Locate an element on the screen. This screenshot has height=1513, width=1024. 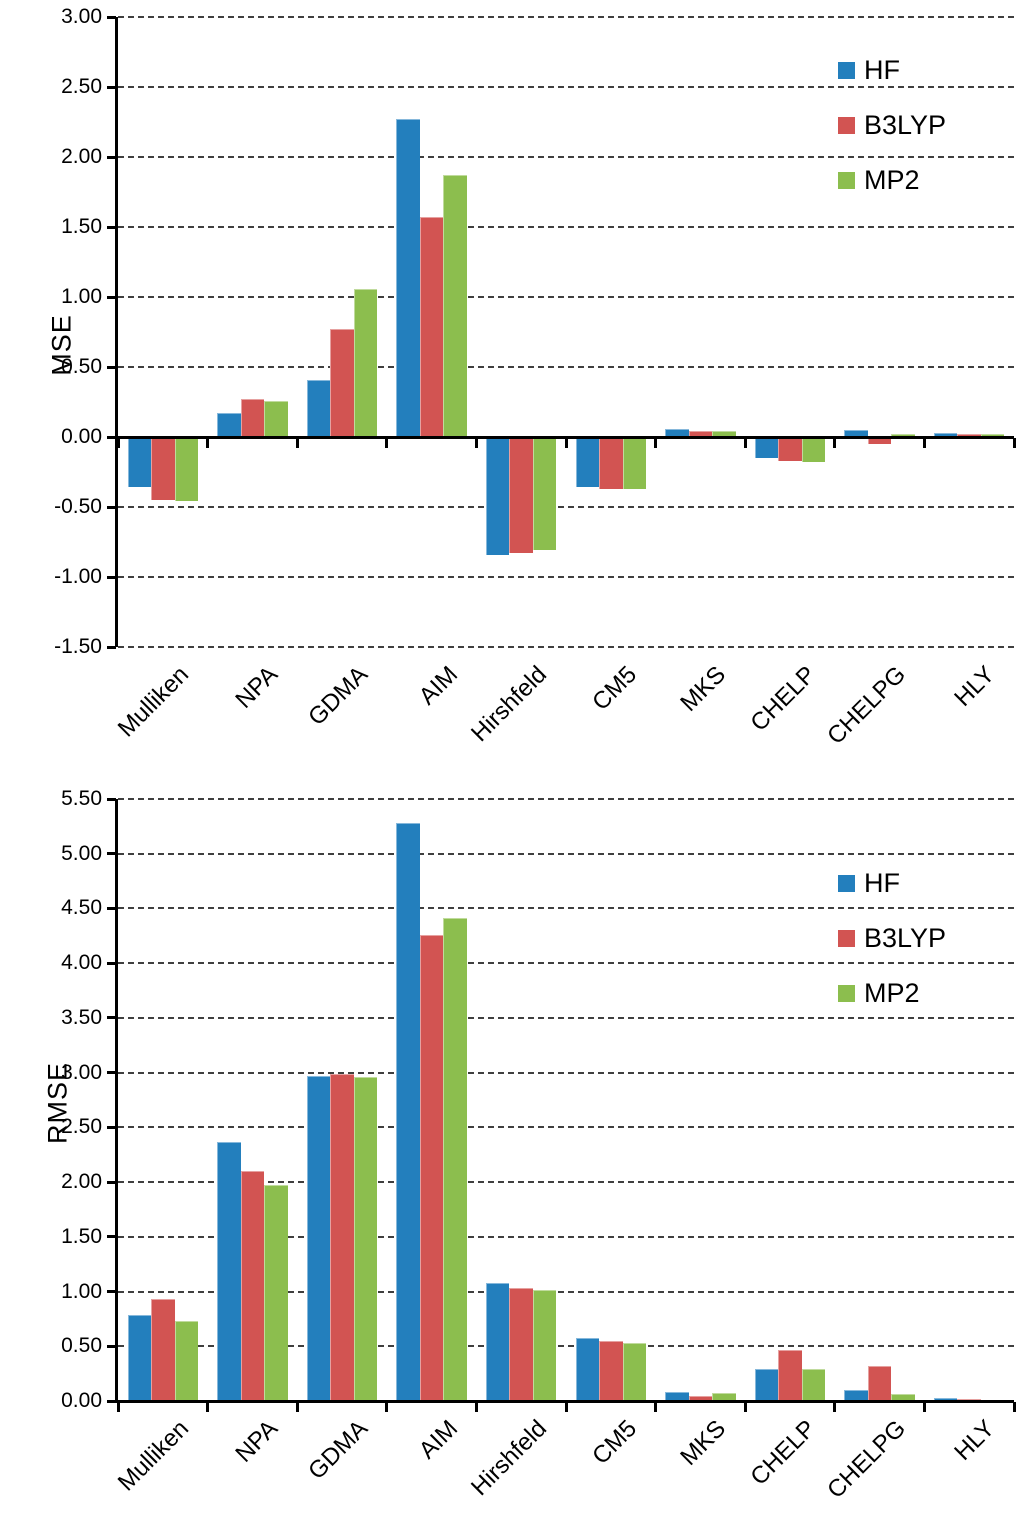
bar-HF-CHELPG is located at coordinates (856, 1395).